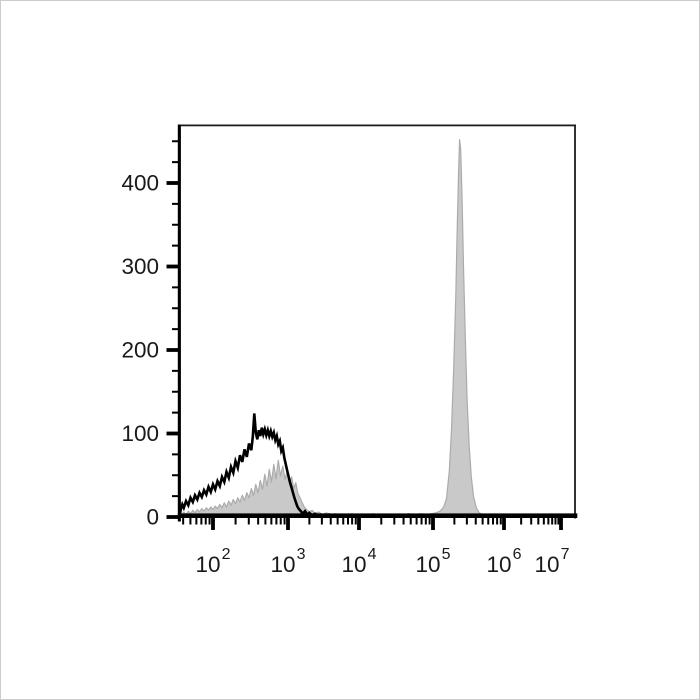 The image size is (700, 700). What do you see at coordinates (433, 561) in the screenshot?
I see `x-tick-label: 10⁵` at bounding box center [433, 561].